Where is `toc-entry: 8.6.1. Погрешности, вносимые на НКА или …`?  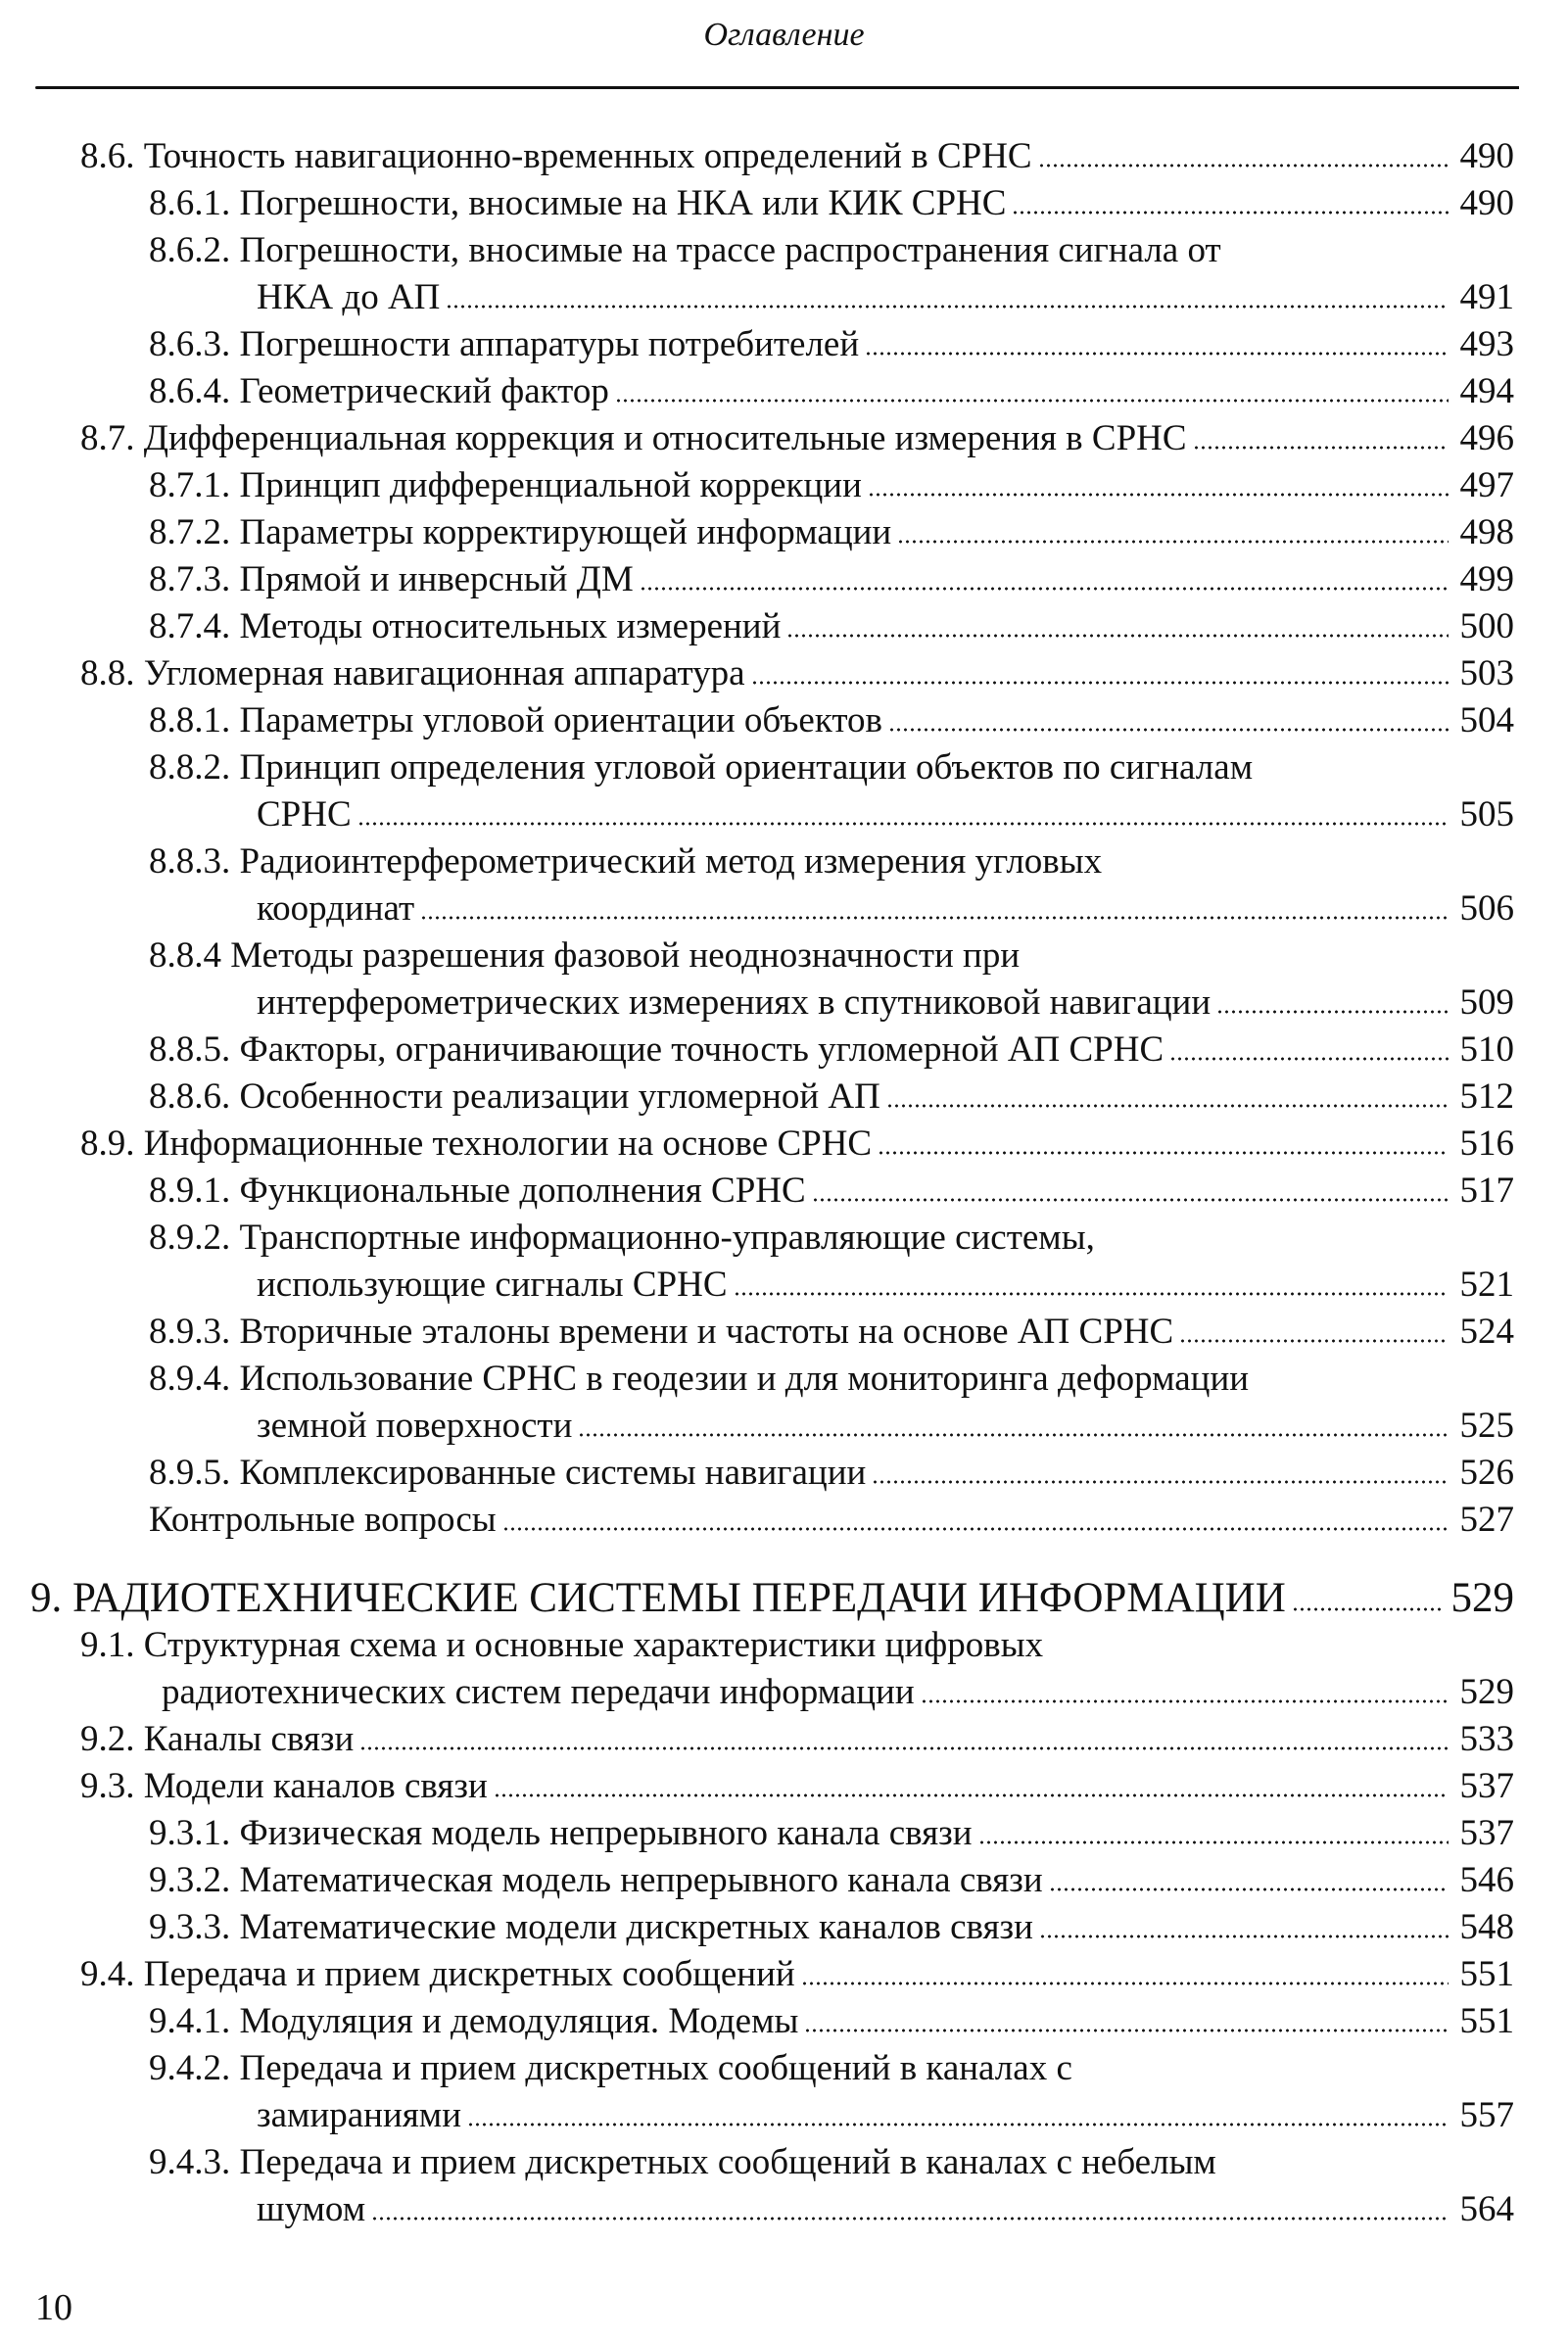 toc-entry: 8.6.1. Погрешности, вносимые на НКА или … is located at coordinates (784, 203).